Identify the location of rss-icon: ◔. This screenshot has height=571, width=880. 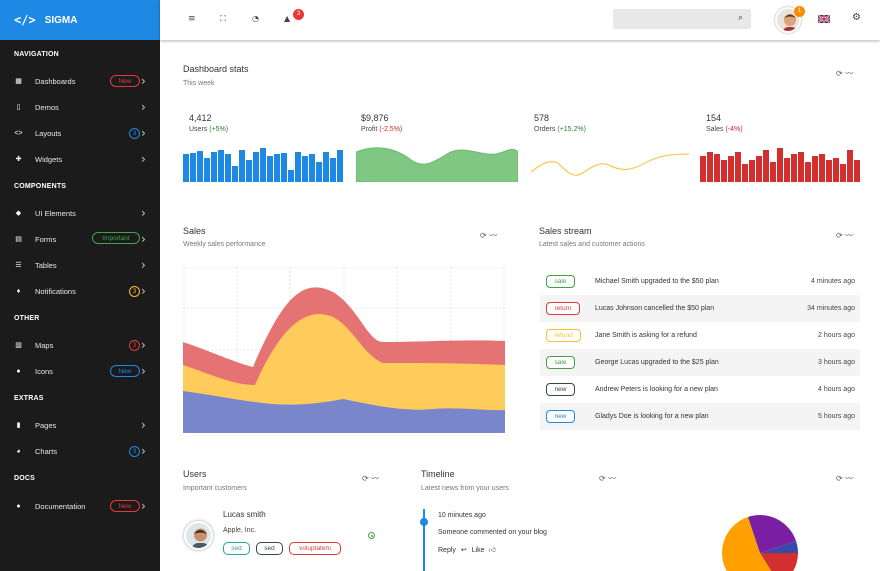
(255, 18).